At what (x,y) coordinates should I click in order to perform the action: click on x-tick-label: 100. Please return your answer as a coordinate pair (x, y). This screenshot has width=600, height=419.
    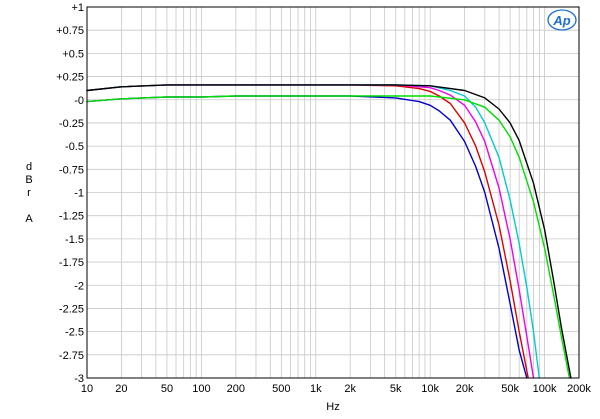
    Looking at the image, I should click on (201, 389).